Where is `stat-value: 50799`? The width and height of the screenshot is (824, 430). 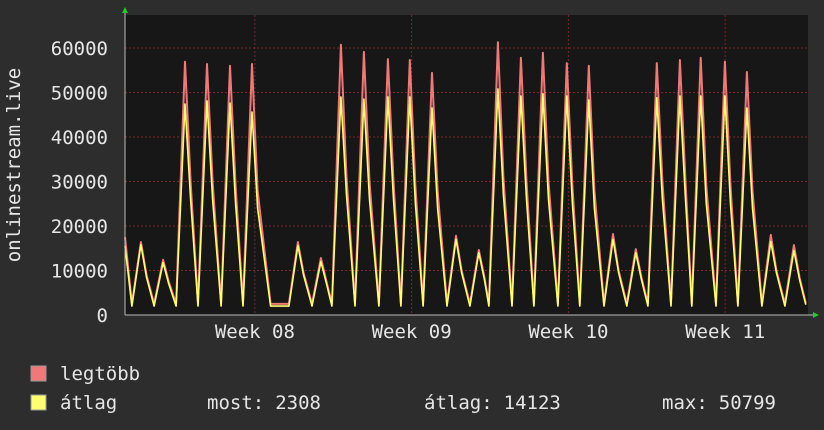
stat-value: 50799 is located at coordinates (747, 403).